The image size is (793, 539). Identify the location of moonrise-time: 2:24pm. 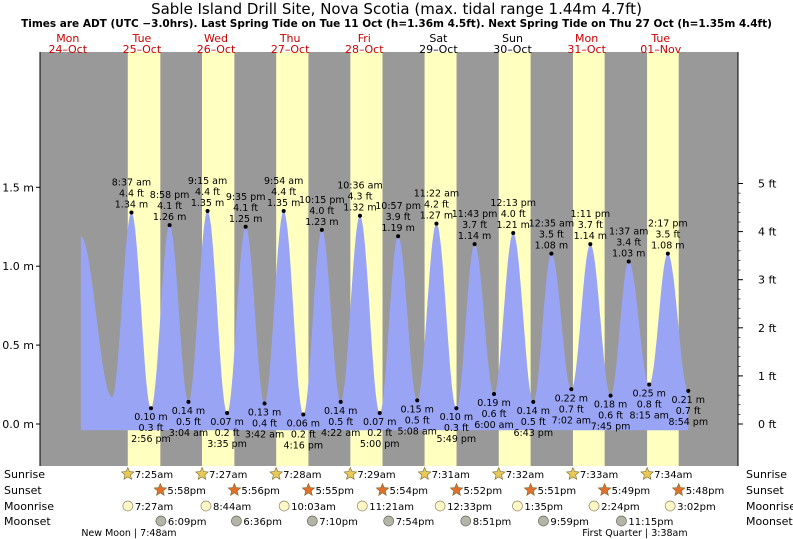
(620, 507).